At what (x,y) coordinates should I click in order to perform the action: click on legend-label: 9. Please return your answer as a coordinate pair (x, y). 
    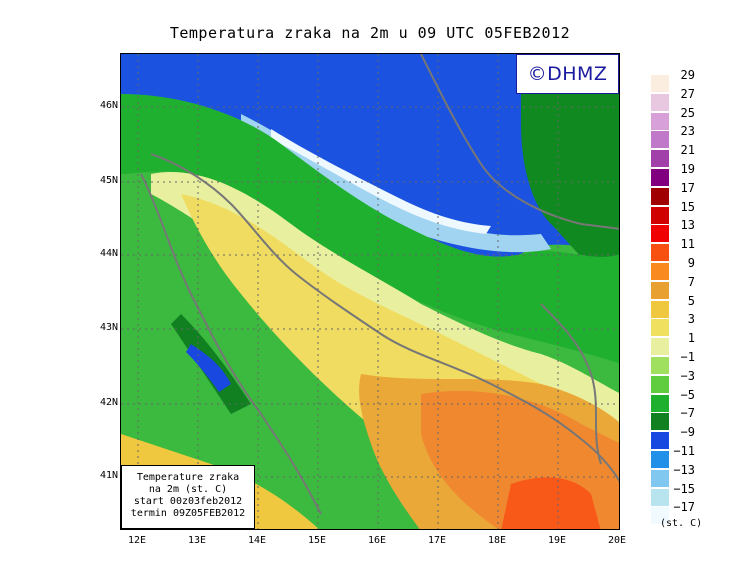
    Looking at the image, I should click on (691, 263).